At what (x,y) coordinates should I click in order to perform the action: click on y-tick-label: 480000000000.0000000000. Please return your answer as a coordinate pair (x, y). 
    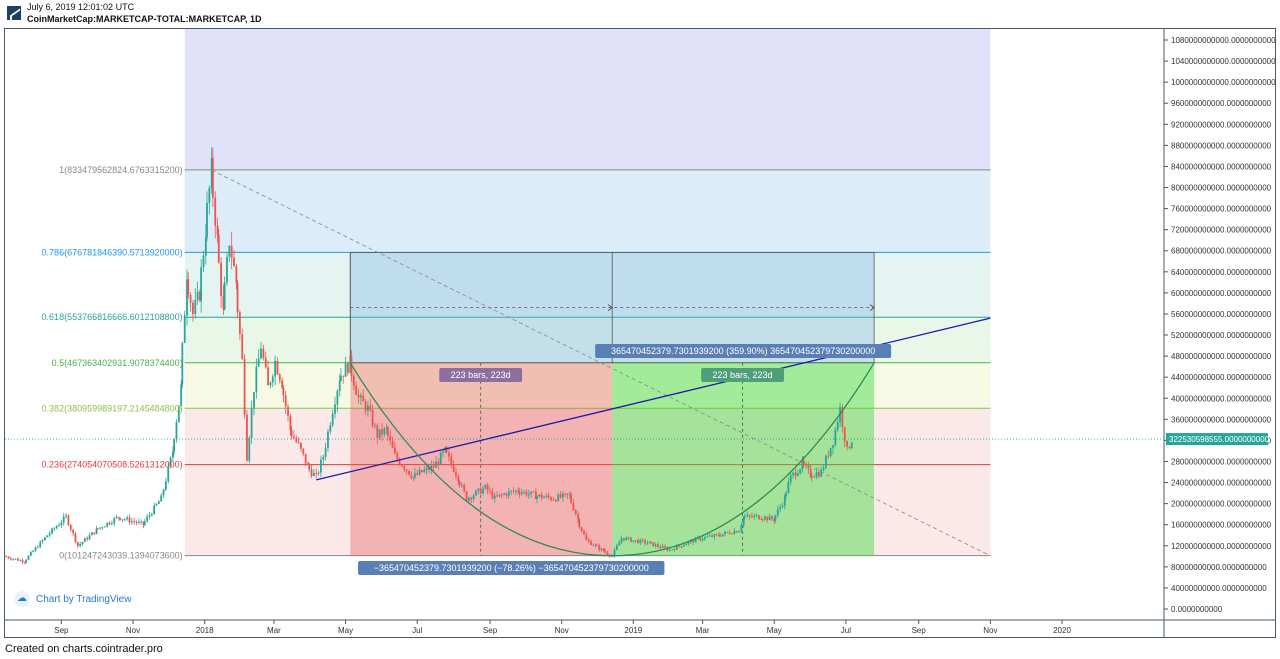
    Looking at the image, I should click on (1221, 356).